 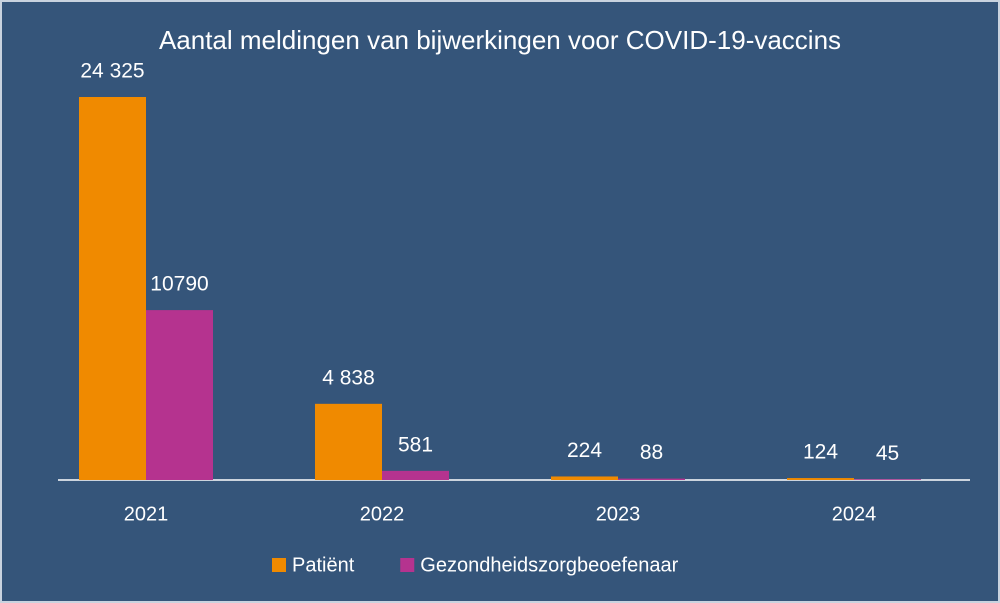 What do you see at coordinates (887, 453) in the screenshot?
I see `value-label: 45` at bounding box center [887, 453].